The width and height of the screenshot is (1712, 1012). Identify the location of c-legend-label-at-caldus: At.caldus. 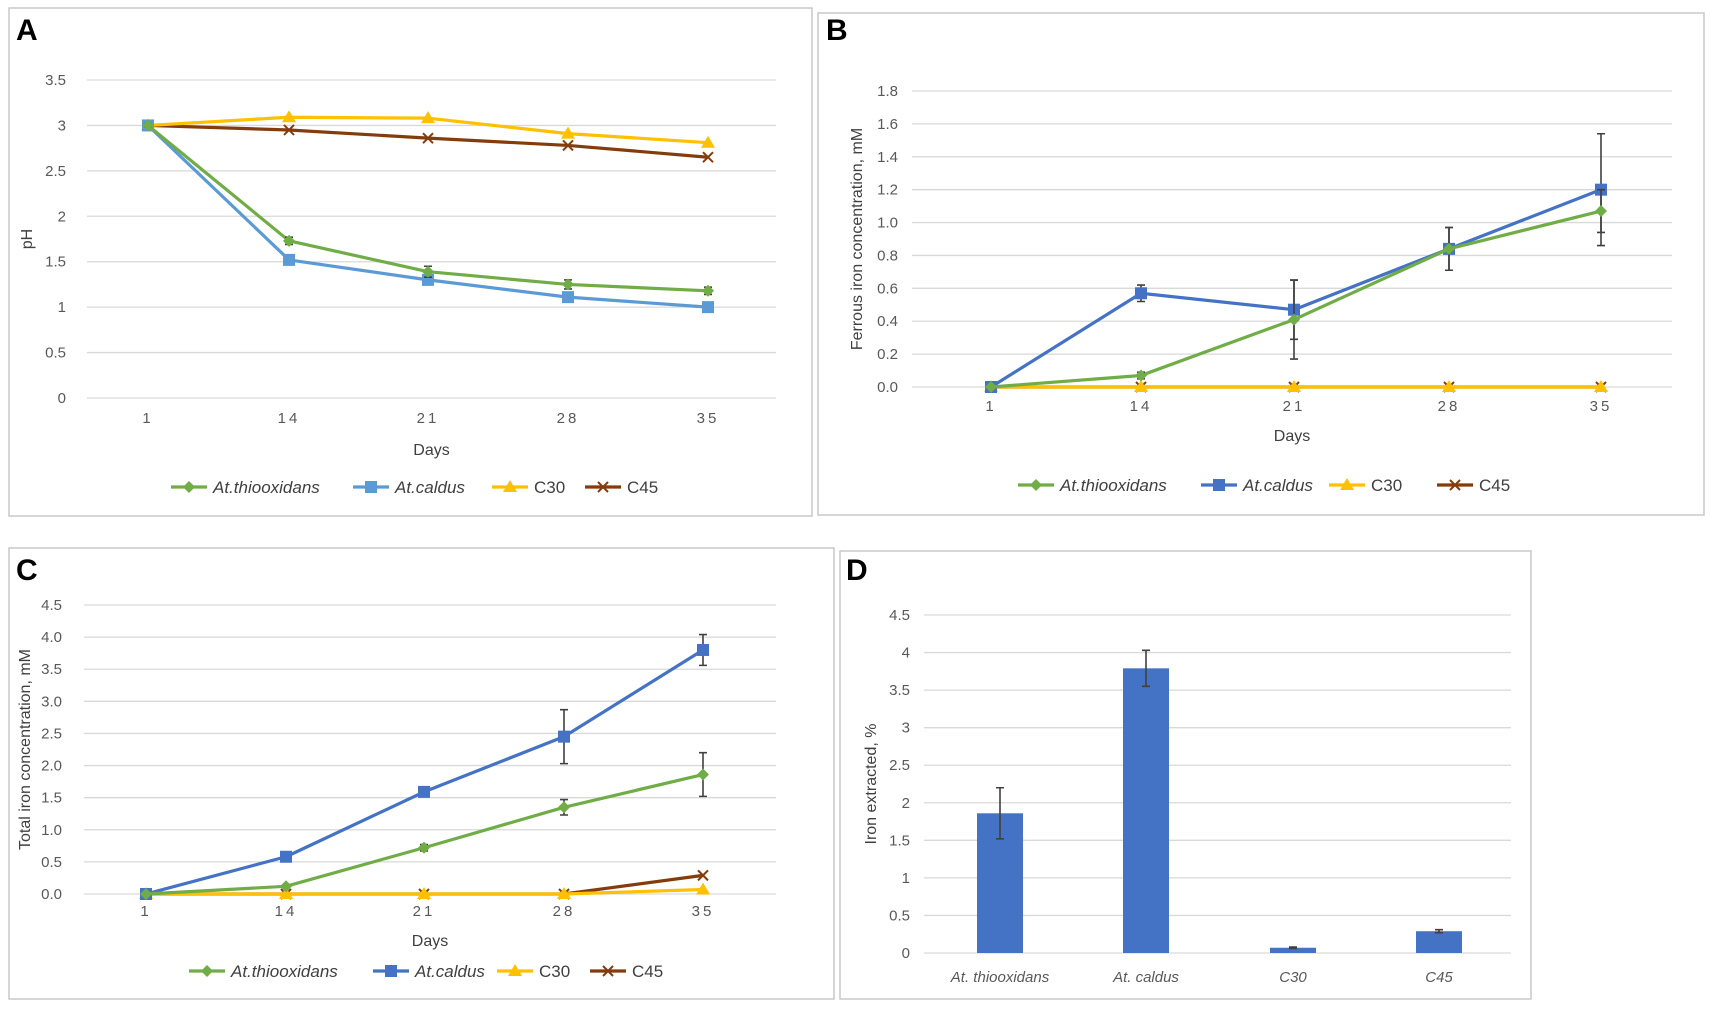
(449, 971).